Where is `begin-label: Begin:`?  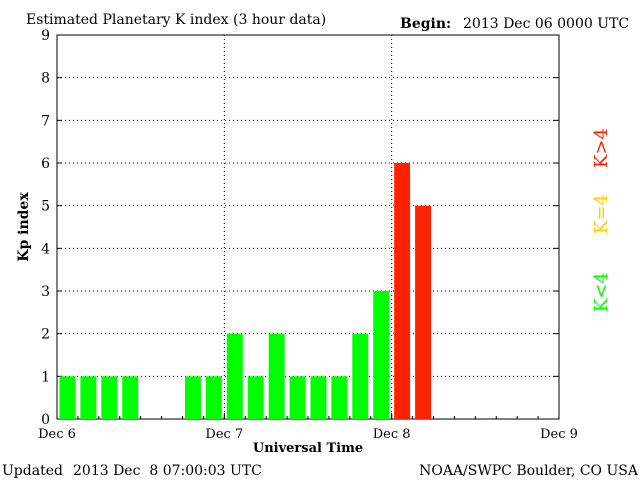
begin-label: Begin: is located at coordinates (425, 24).